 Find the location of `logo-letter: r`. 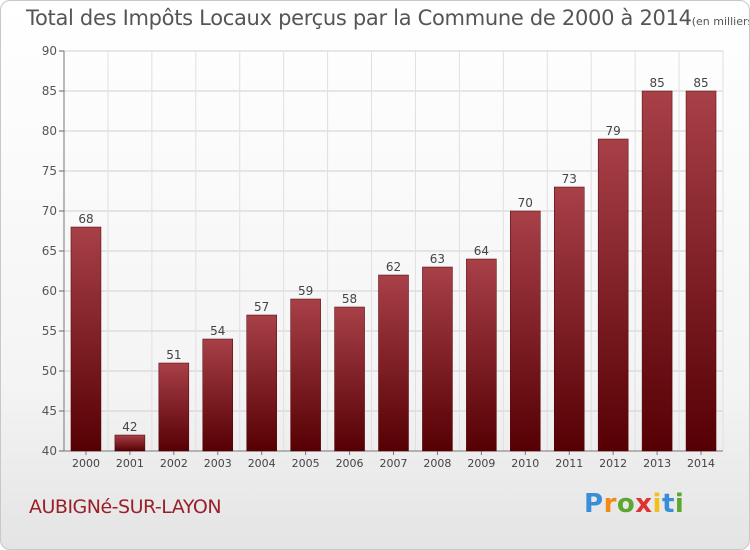

logo-letter: r is located at coordinates (610, 504).